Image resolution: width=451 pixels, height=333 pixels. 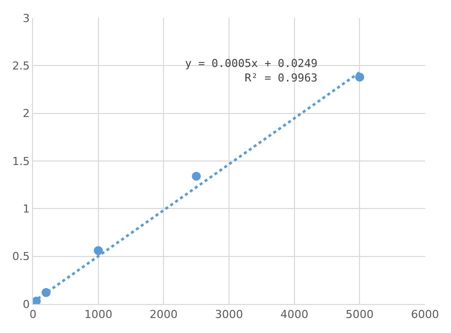 What do you see at coordinates (229, 315) in the screenshot?
I see `x-tick-label: 3000` at bounding box center [229, 315].